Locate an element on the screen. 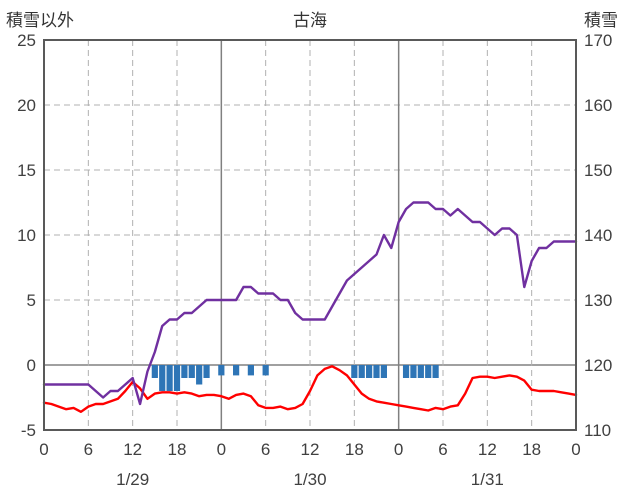 The width and height of the screenshot is (636, 501). date-label: 1/31 is located at coordinates (487, 479).